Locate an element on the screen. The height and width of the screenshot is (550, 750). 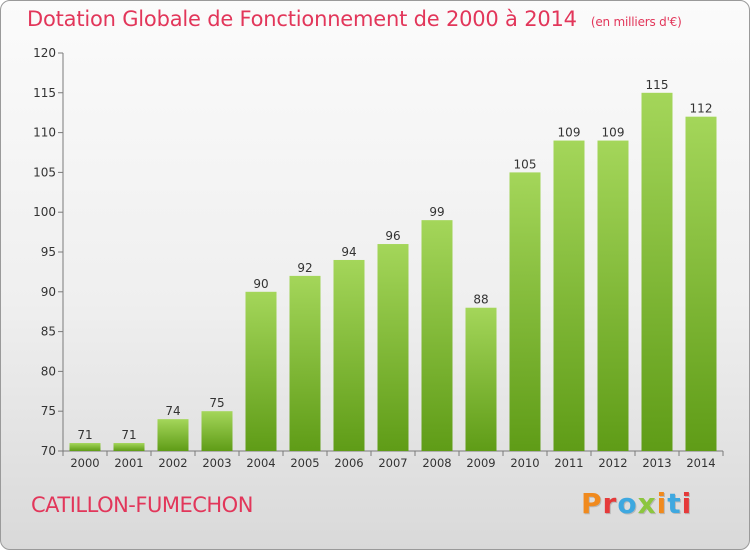
y-tick-label: 120 is located at coordinates (44, 53).